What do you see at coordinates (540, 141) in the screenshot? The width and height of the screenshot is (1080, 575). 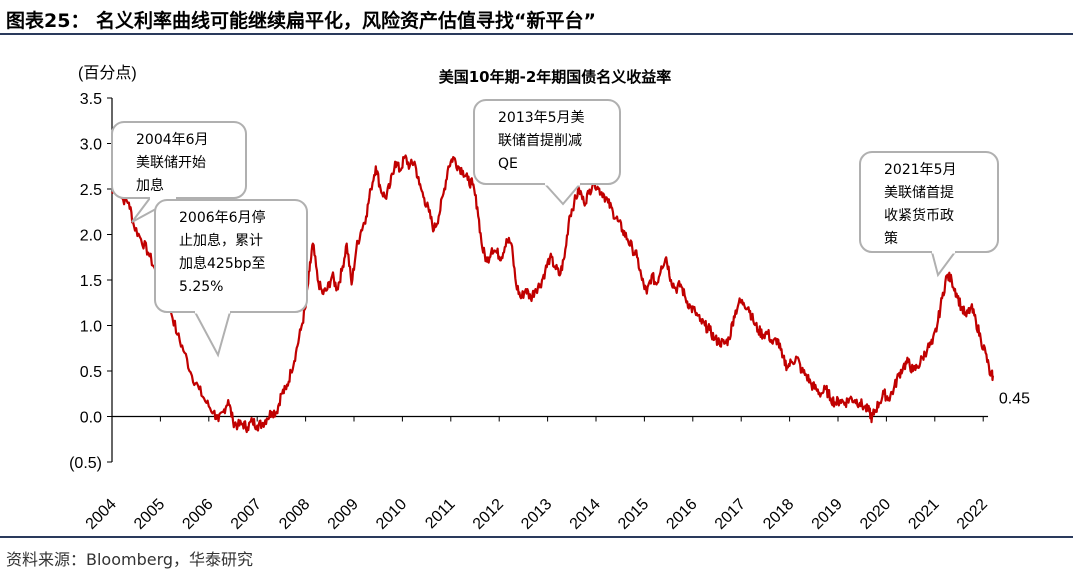 I see `callout-text-line: 联储首提削减` at bounding box center [540, 141].